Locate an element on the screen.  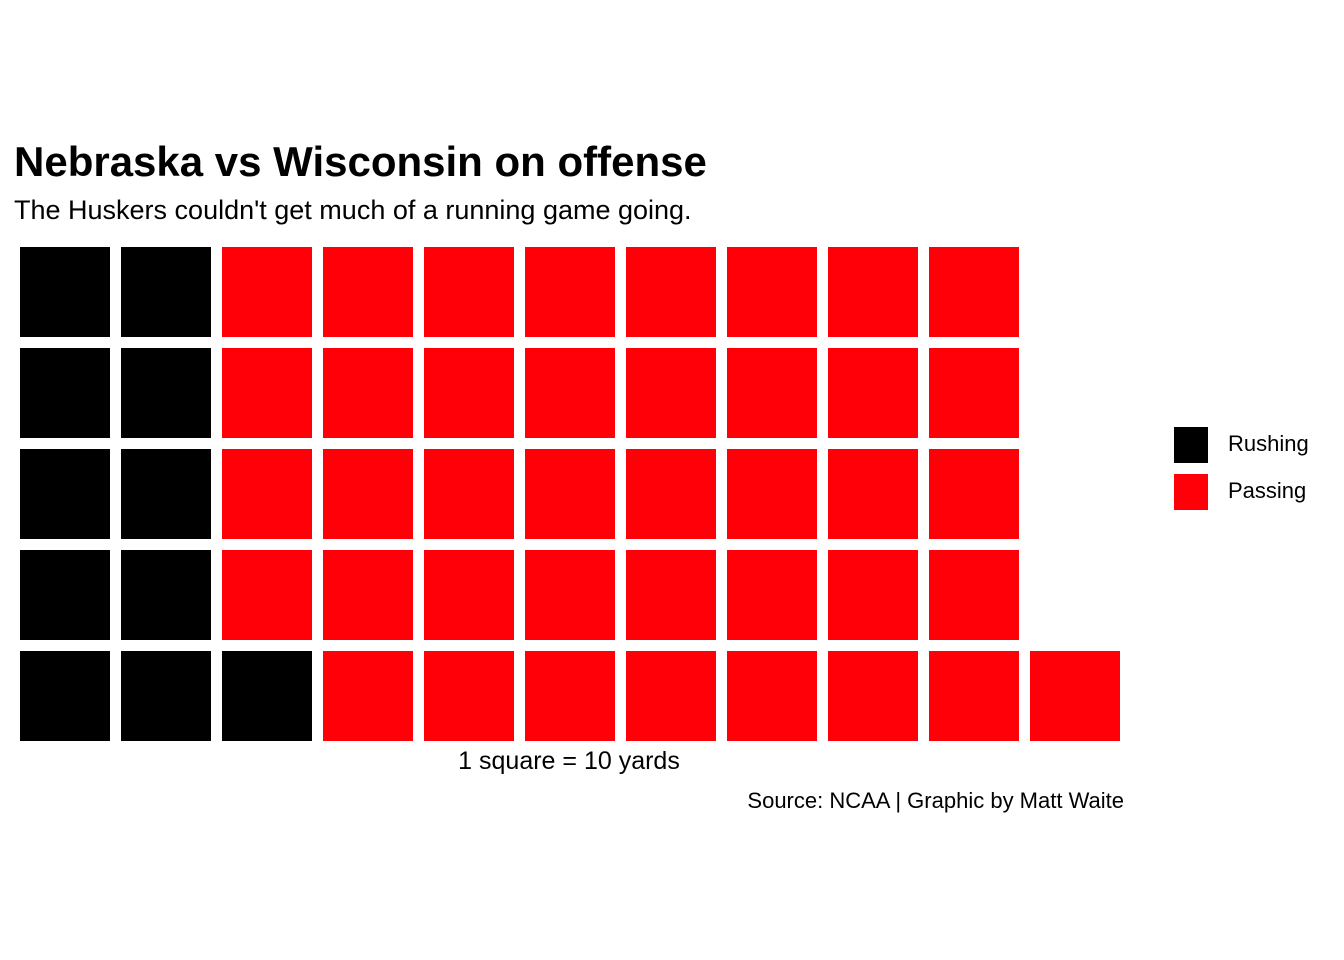
legend-label-rushing: Rushing is located at coordinates (1268, 443).